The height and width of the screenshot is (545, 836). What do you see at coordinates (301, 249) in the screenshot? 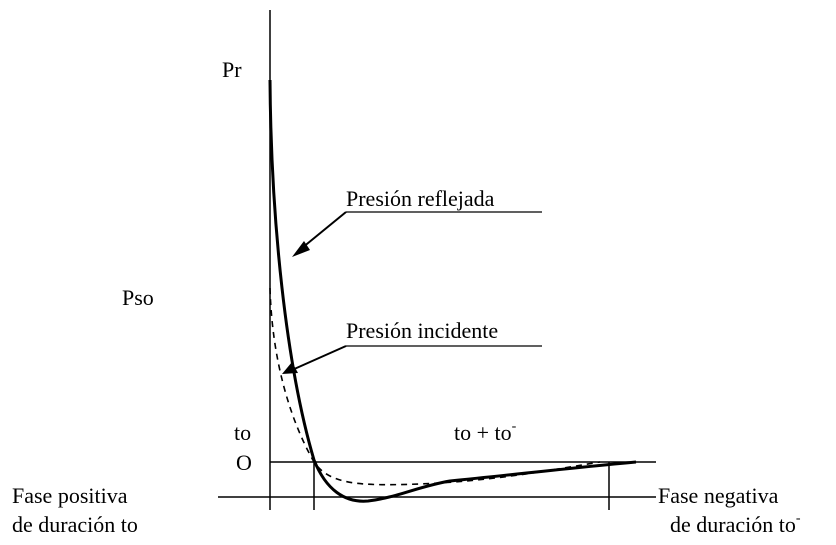
I see `reflected-pressure-arrowhead` at bounding box center [301, 249].